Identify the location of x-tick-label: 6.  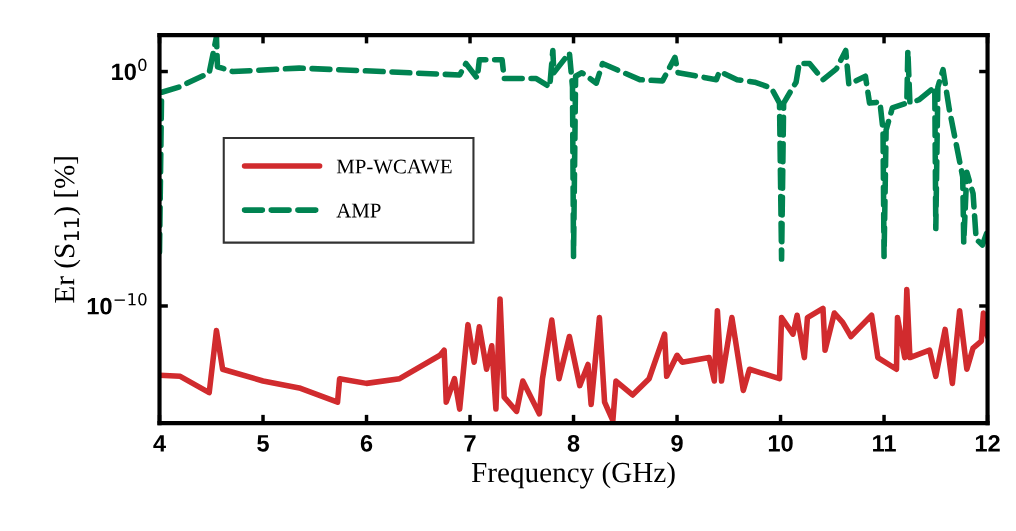
(366, 443).